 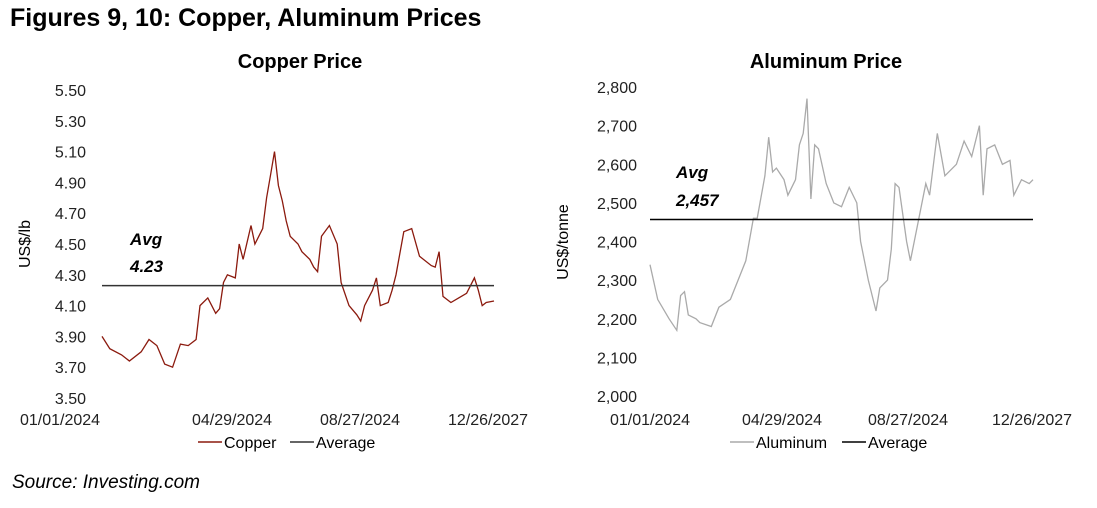 What do you see at coordinates (300, 62) in the screenshot?
I see `copper-chart-title: Copper Price` at bounding box center [300, 62].